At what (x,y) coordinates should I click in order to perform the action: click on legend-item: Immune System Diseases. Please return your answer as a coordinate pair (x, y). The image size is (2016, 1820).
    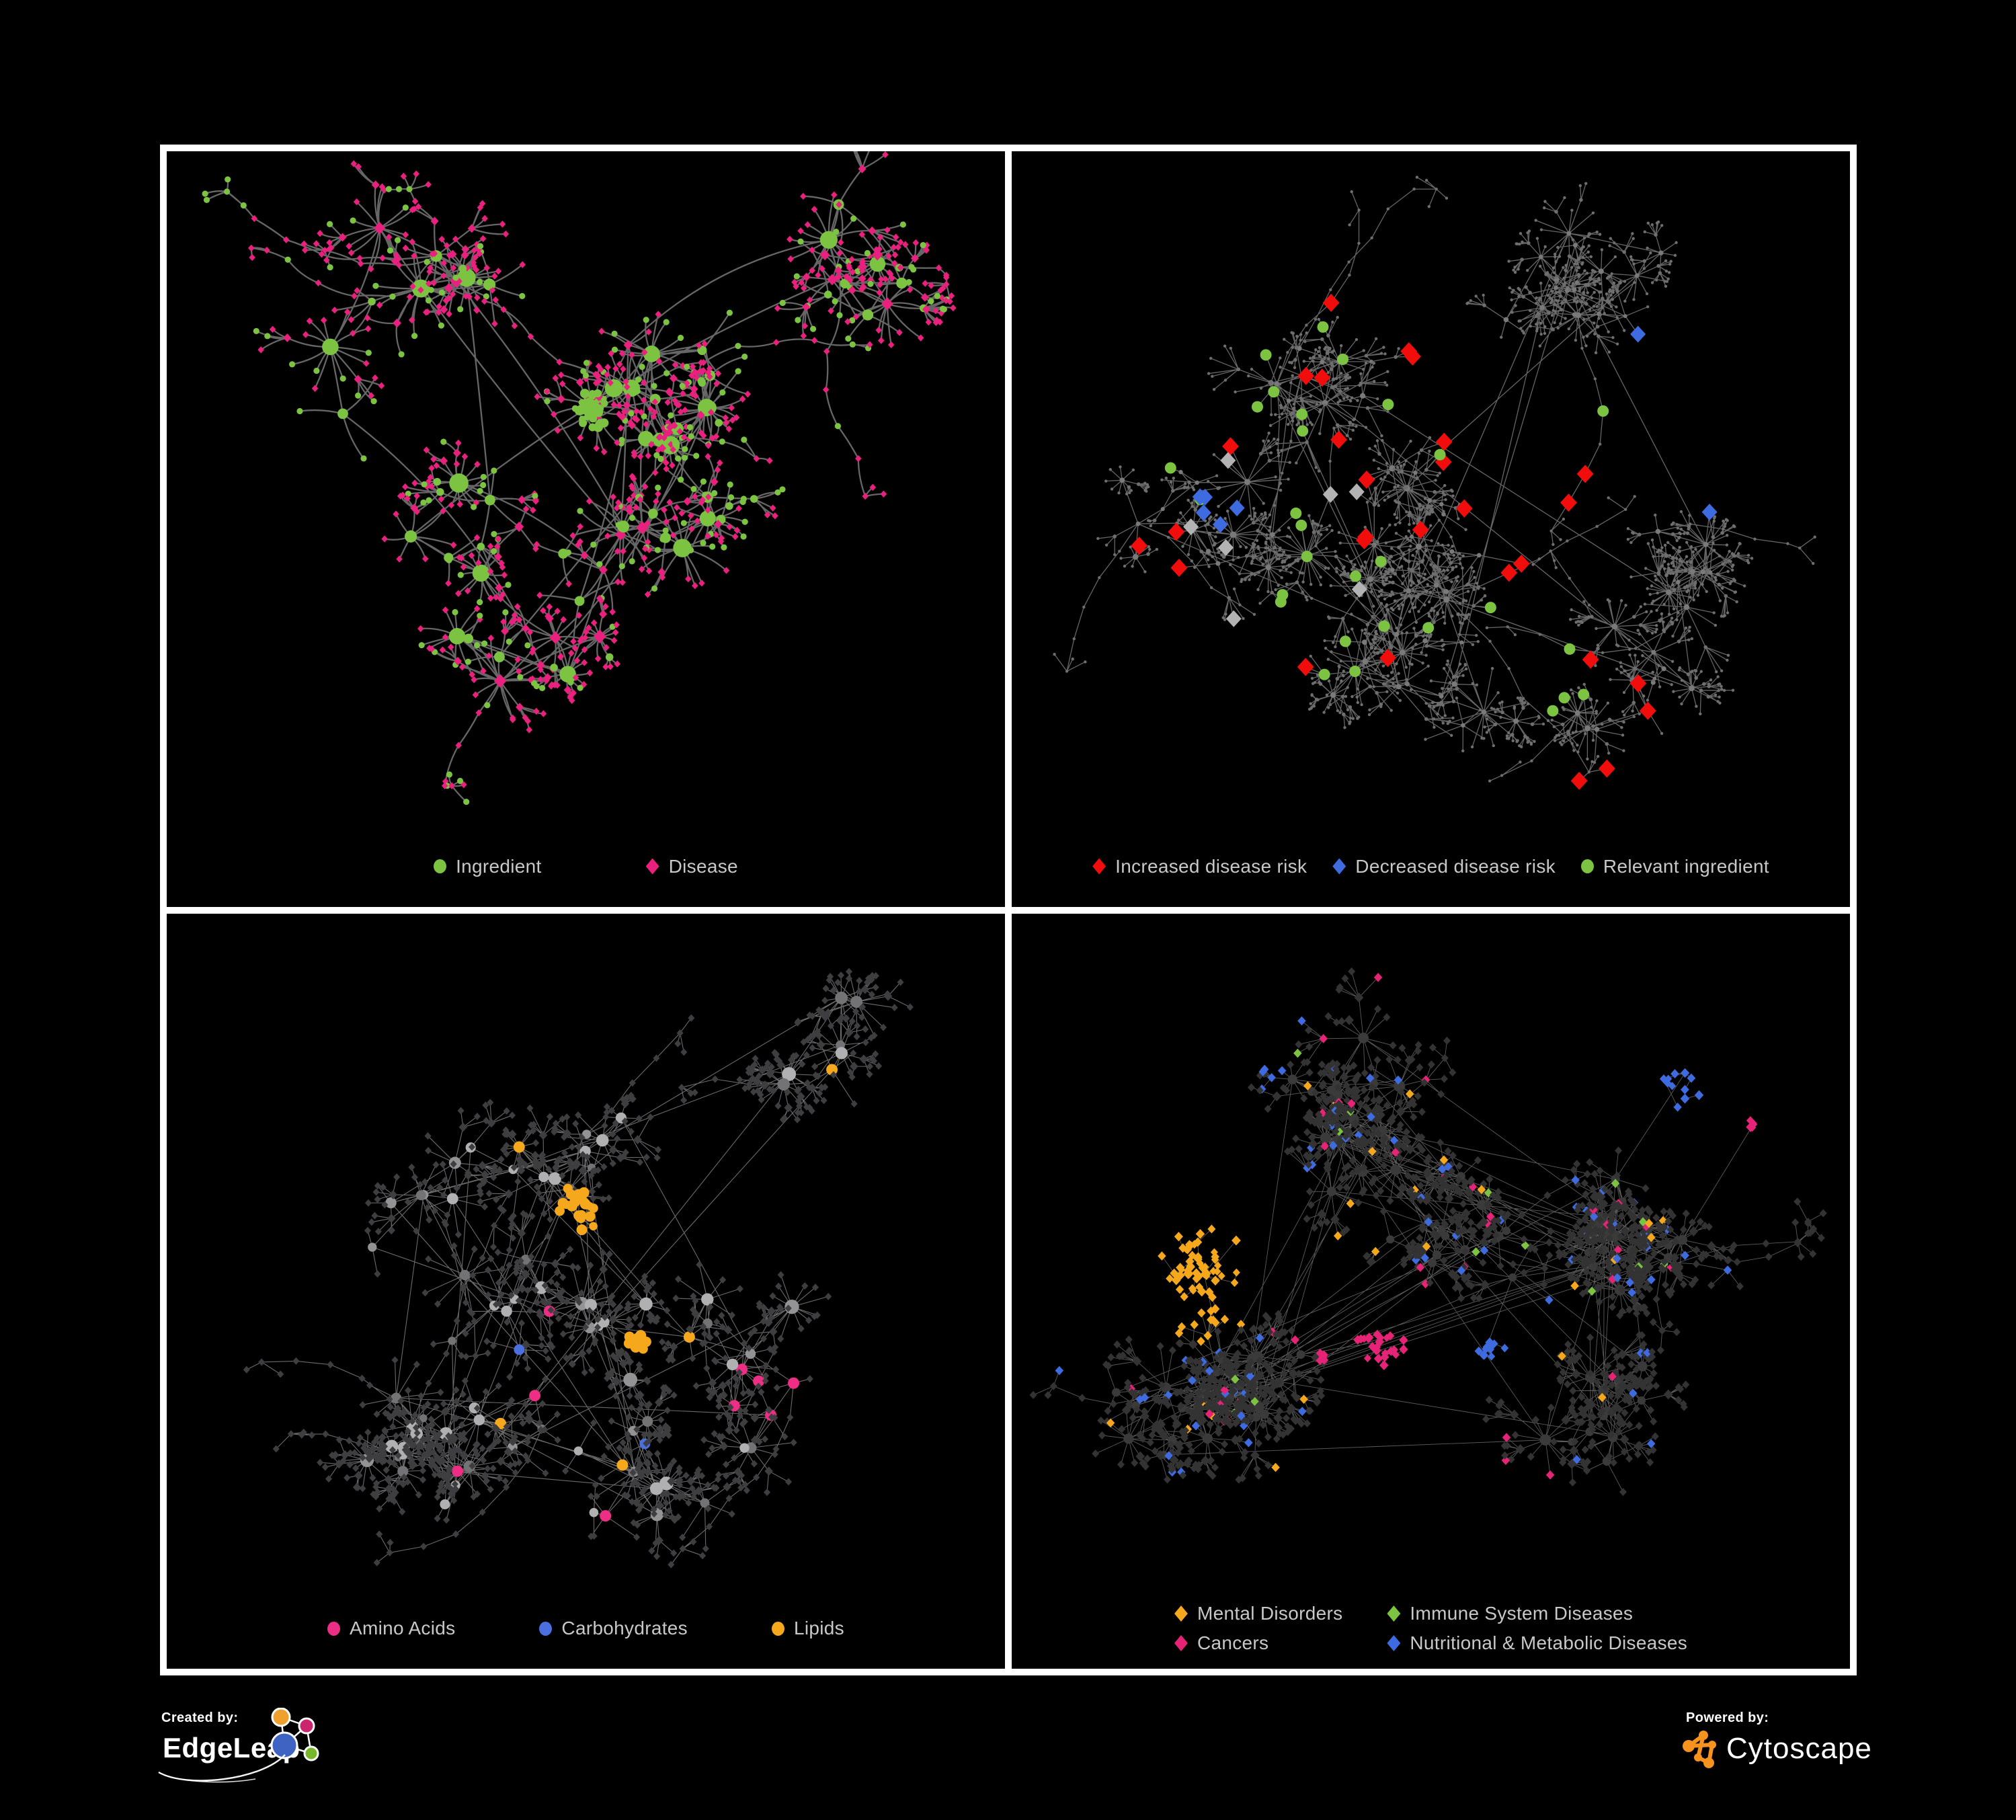
    Looking at the image, I should click on (1510, 1613).